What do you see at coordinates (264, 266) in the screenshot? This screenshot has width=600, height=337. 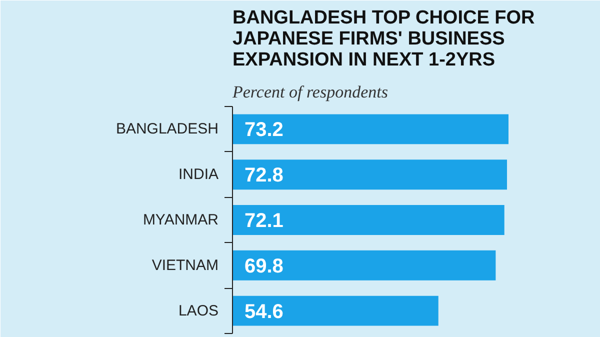 I see `data-label: 69.8` at bounding box center [264, 266].